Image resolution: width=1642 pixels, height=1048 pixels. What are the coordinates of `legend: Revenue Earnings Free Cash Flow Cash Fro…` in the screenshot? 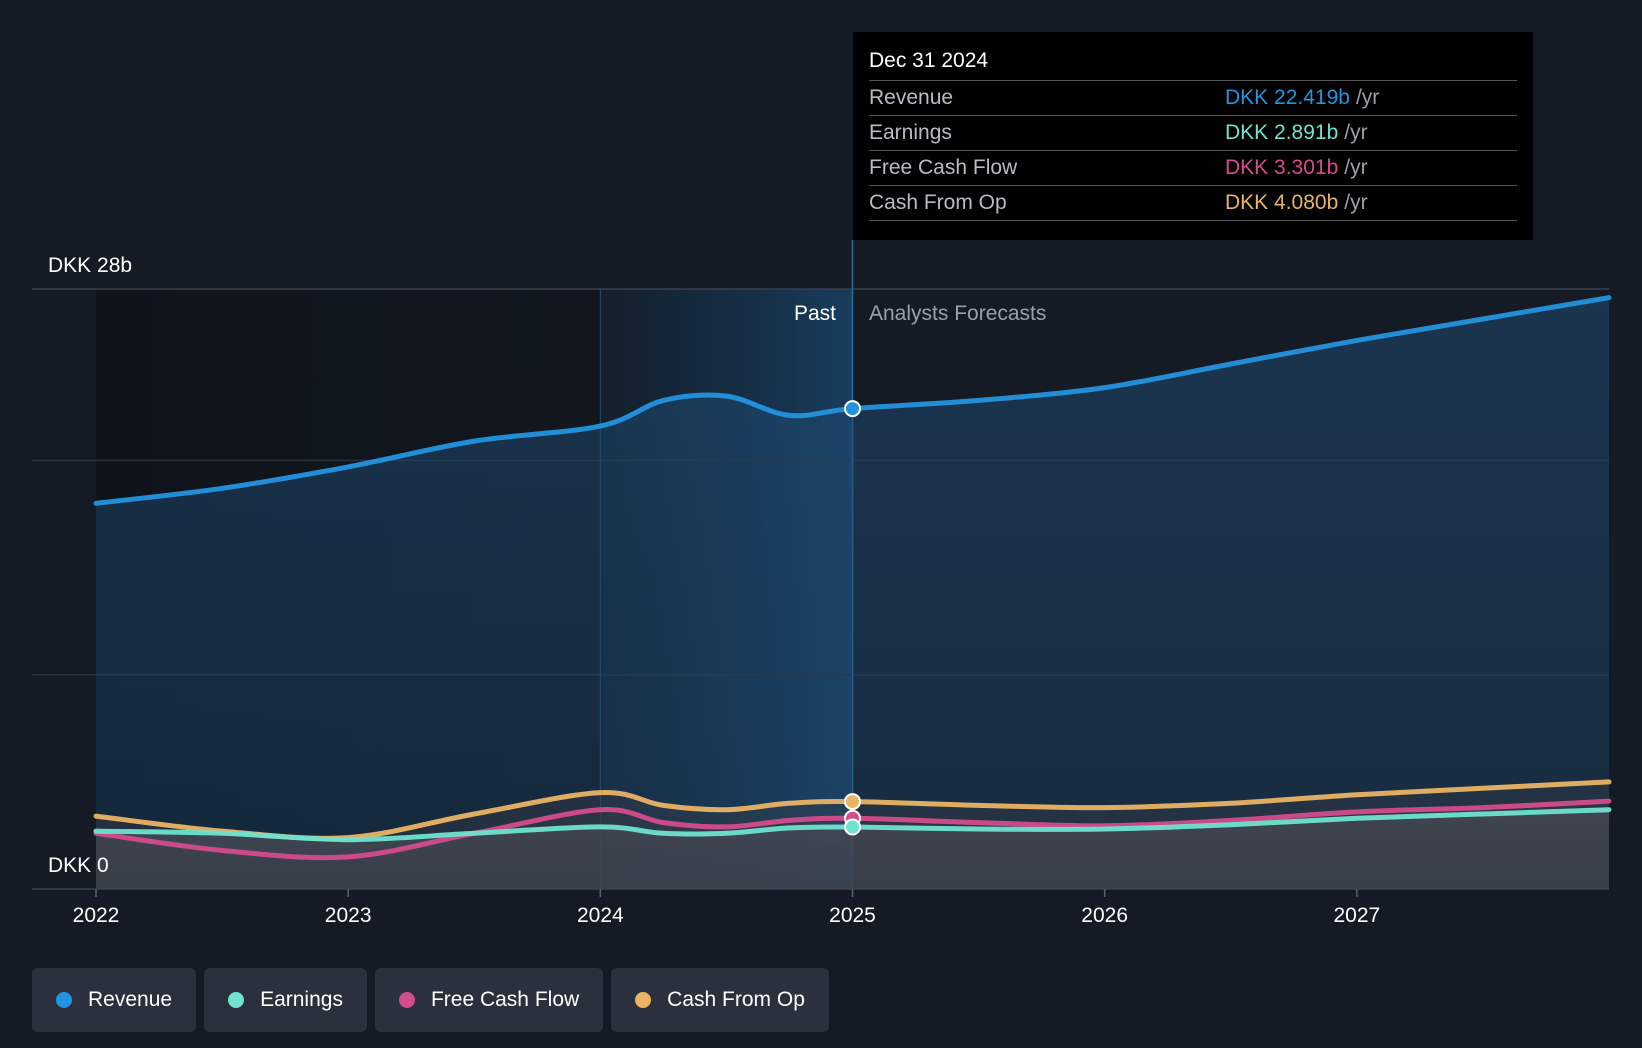 It's located at (430, 1000).